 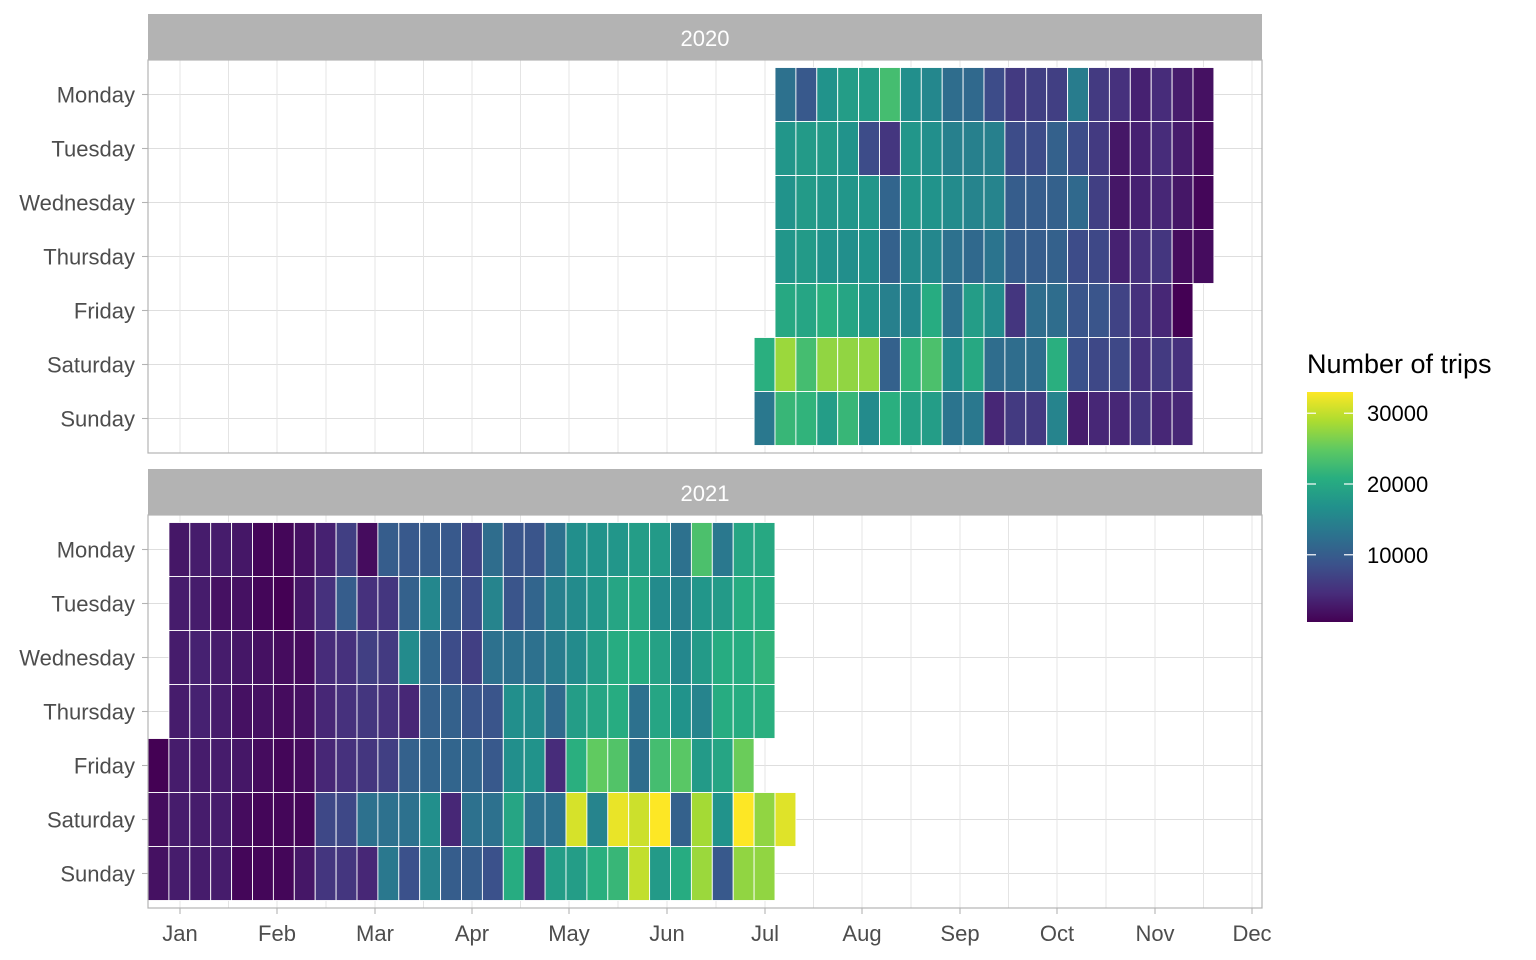 What do you see at coordinates (97, 419) in the screenshot?
I see `weekday-label: Sunday` at bounding box center [97, 419].